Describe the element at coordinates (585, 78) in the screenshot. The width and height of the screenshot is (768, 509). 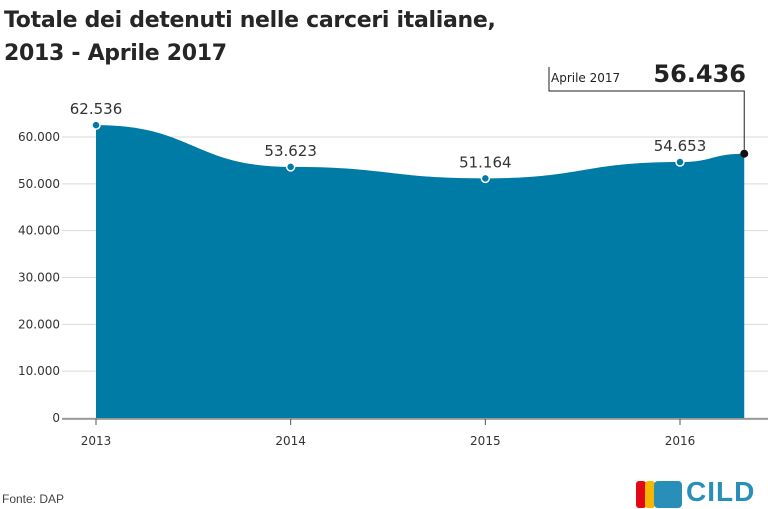
I see `callout-label: Aprile 2017` at that location.